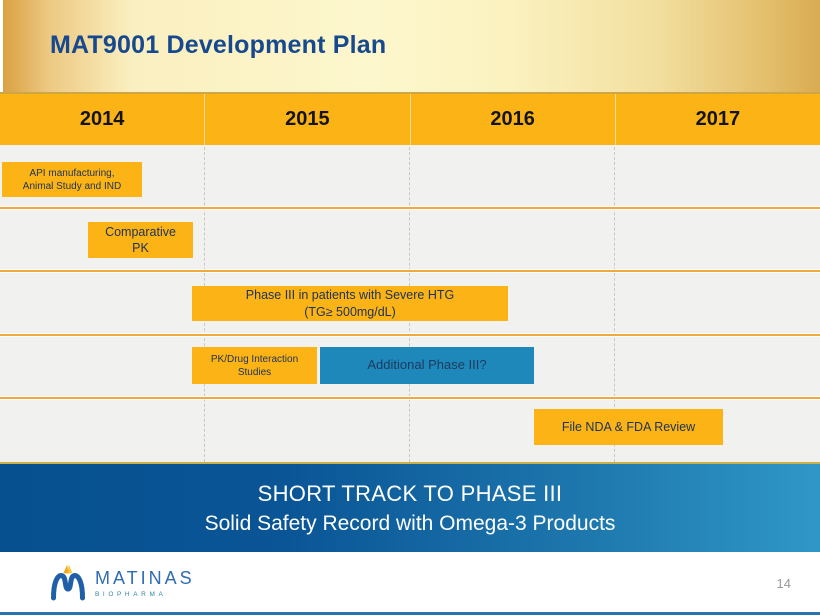  I want to click on logo-name: MATINAS, so click(145, 578).